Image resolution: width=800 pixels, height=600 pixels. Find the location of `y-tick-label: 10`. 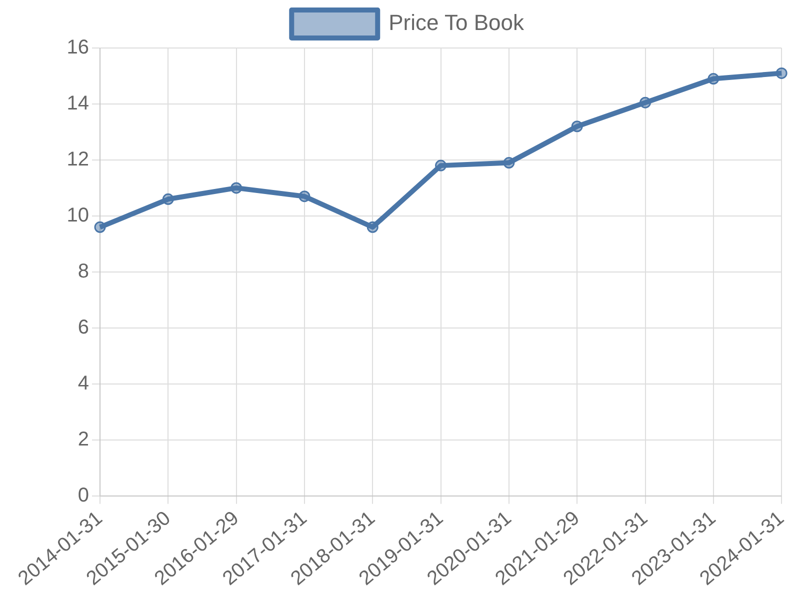

y-tick-label: 10 is located at coordinates (77, 215).